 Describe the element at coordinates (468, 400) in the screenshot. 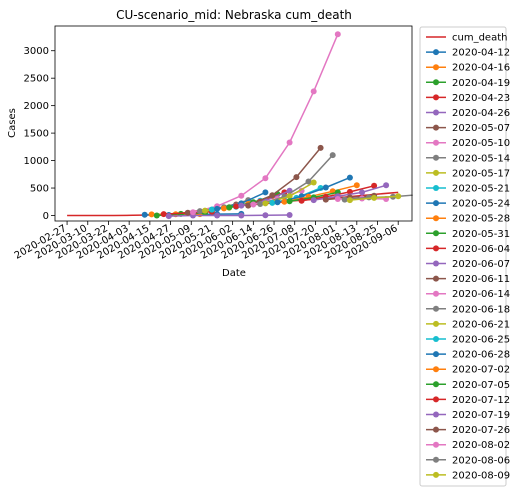

I see `legend-entry: 2020-07-12` at that location.